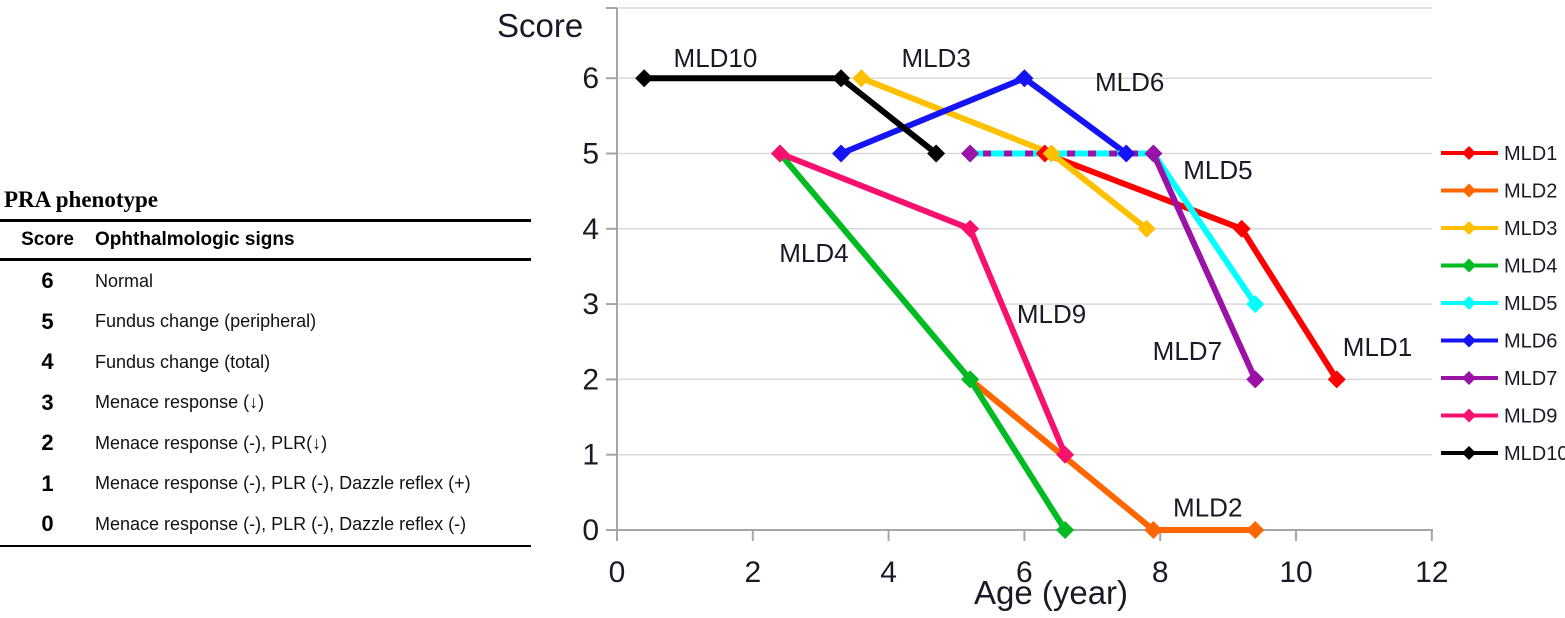 The height and width of the screenshot is (618, 1565). Describe the element at coordinates (1530, 417) in the screenshot. I see `legend-label-MLD9: MLD9` at that location.